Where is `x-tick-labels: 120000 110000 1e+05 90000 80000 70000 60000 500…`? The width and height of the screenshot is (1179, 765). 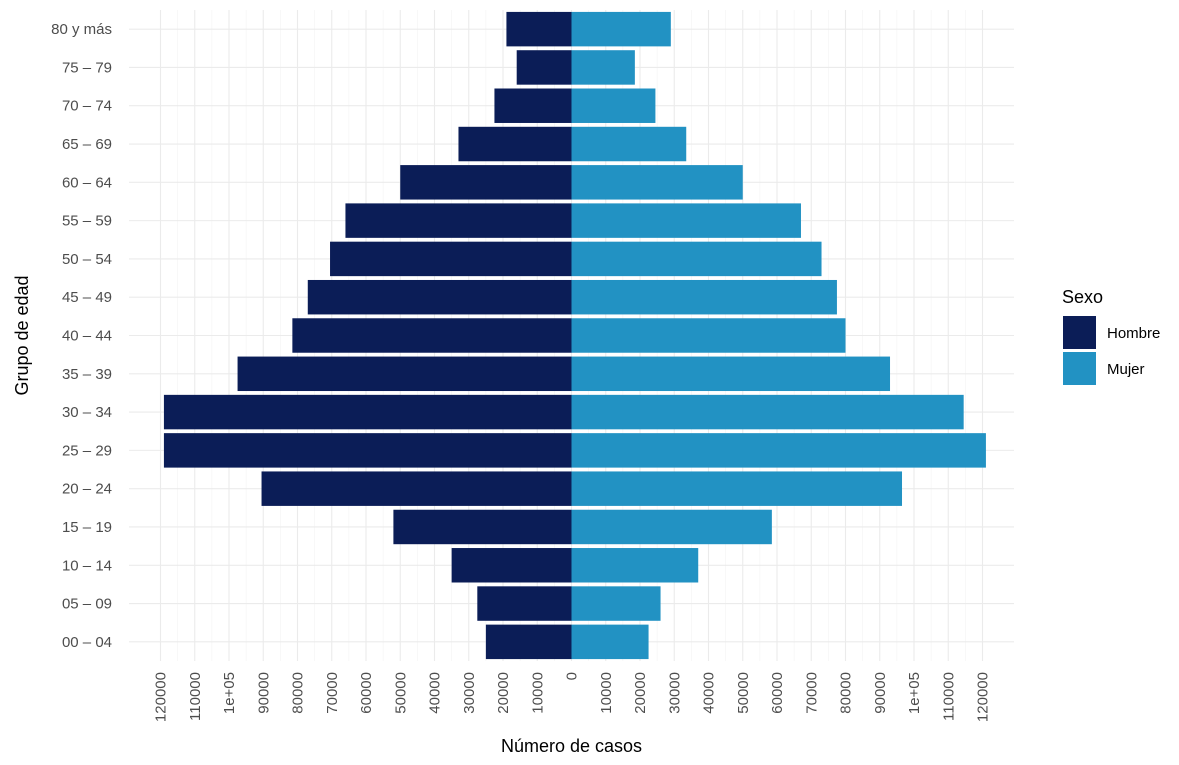 x-tick-labels: 120000 110000 1e+05 90000 80000 70000 60000 500… is located at coordinates (572, 697).